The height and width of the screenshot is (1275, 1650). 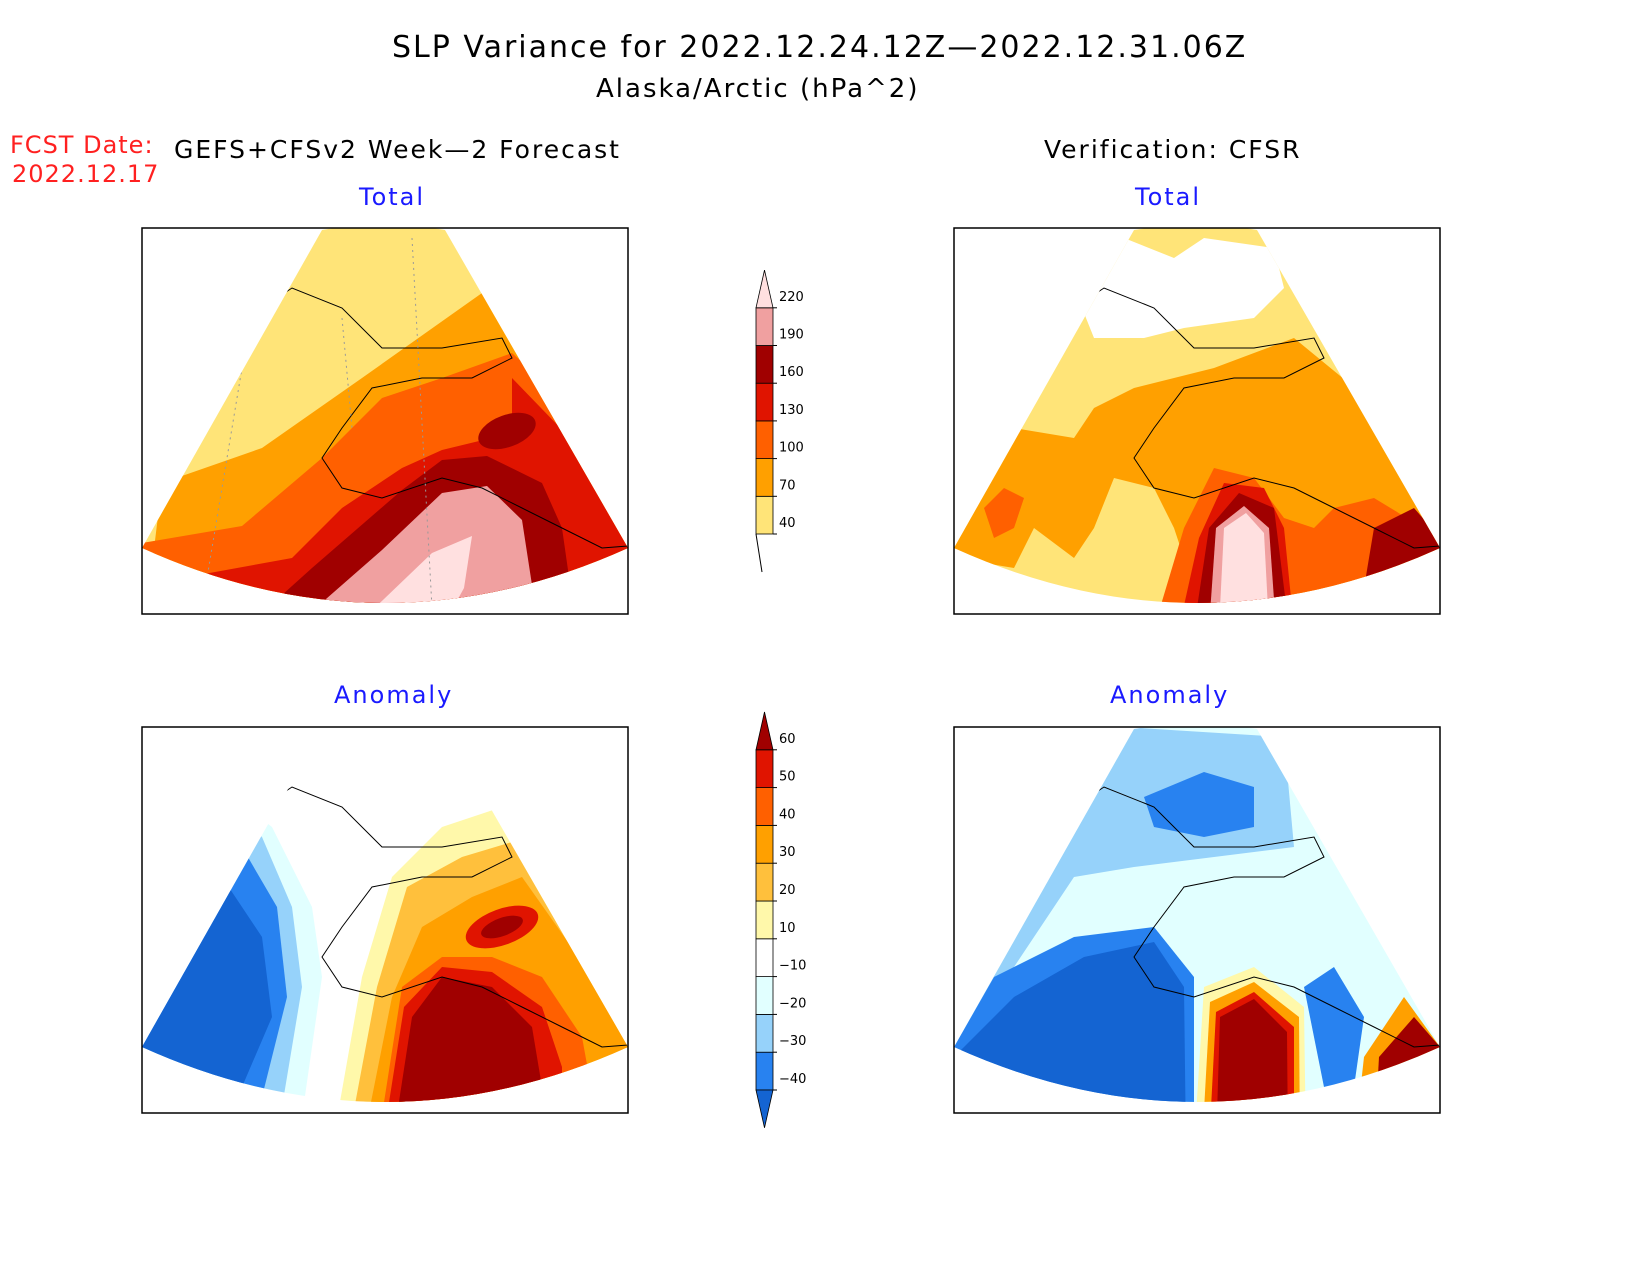 What do you see at coordinates (1170, 695) in the screenshot?
I see `panel-title-verification-anomaly: Anomaly` at bounding box center [1170, 695].